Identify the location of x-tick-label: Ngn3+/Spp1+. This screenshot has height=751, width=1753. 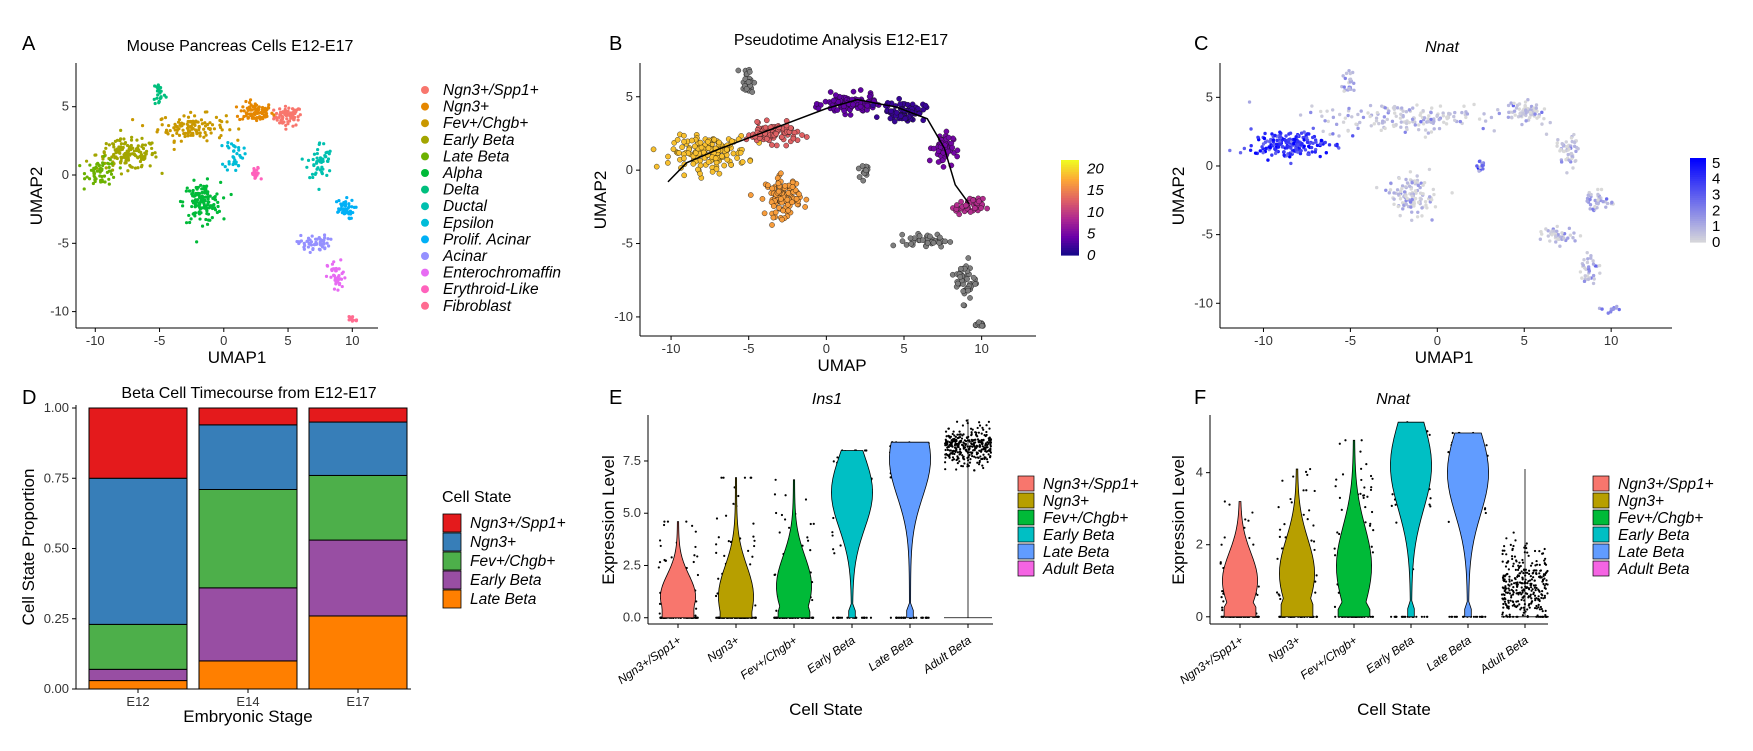
(649, 660).